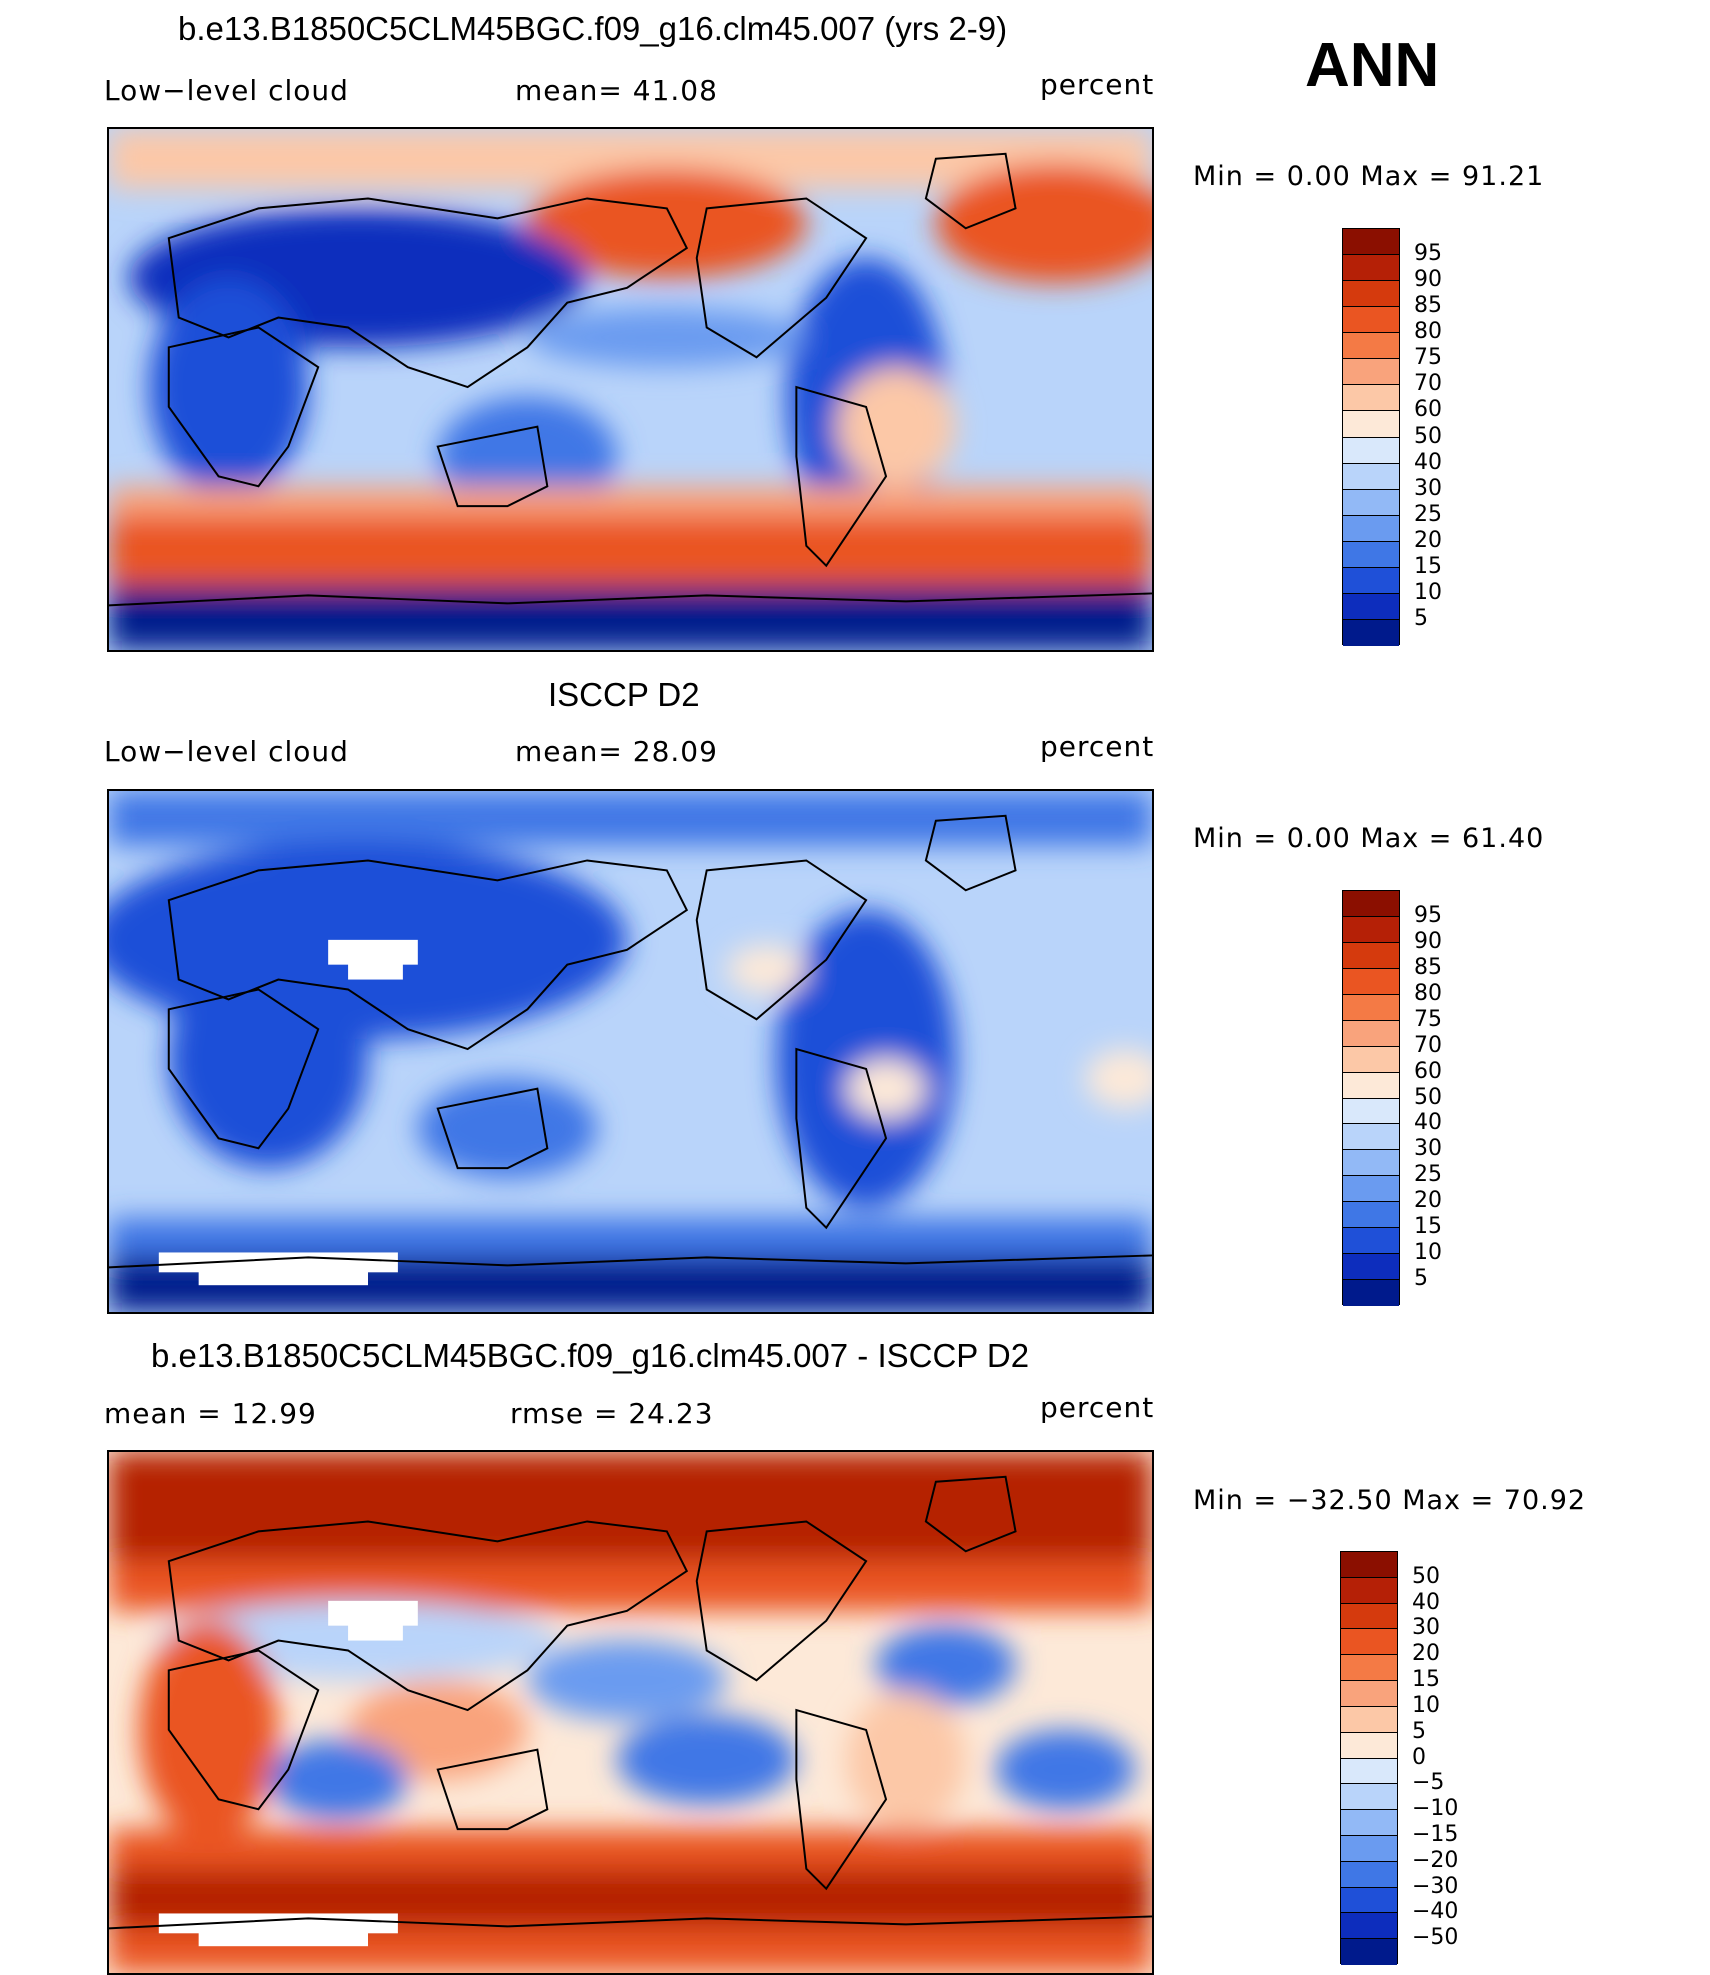 The height and width of the screenshot is (1975, 1710). I want to click on colorbar-tick-label: 85, so click(1428, 306).